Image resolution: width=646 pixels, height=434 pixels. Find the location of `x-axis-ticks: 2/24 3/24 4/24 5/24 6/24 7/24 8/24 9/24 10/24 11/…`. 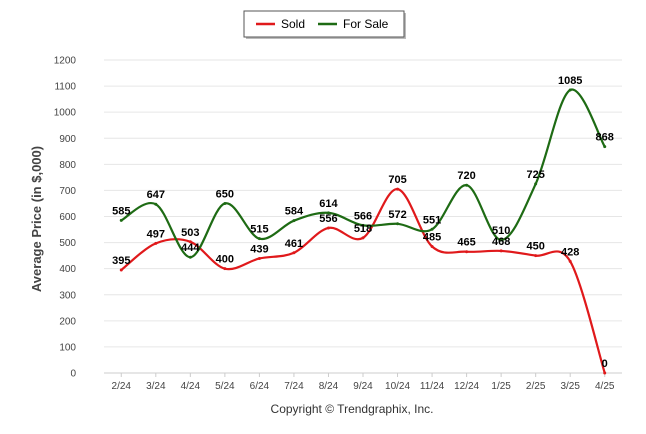

x-axis-ticks: 2/24 3/24 4/24 5/24 6/24 7/24 8/24 9/24 10/24 11/… is located at coordinates (363, 382).